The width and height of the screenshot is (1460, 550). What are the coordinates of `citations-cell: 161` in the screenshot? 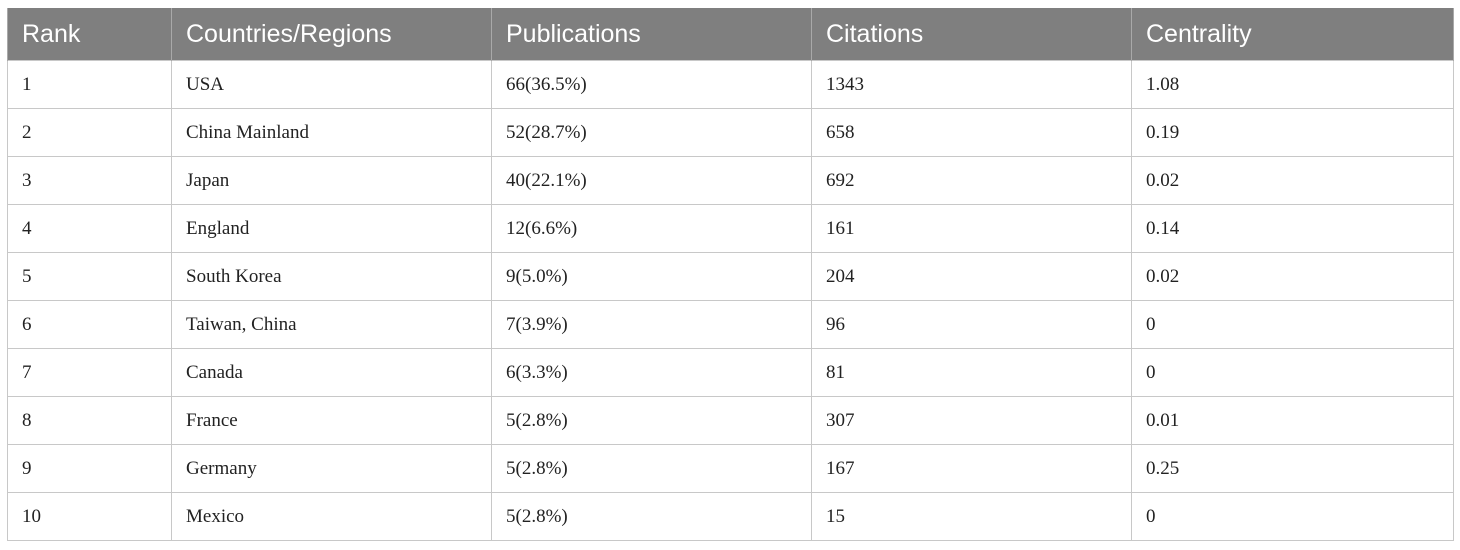 It's located at (971, 228).